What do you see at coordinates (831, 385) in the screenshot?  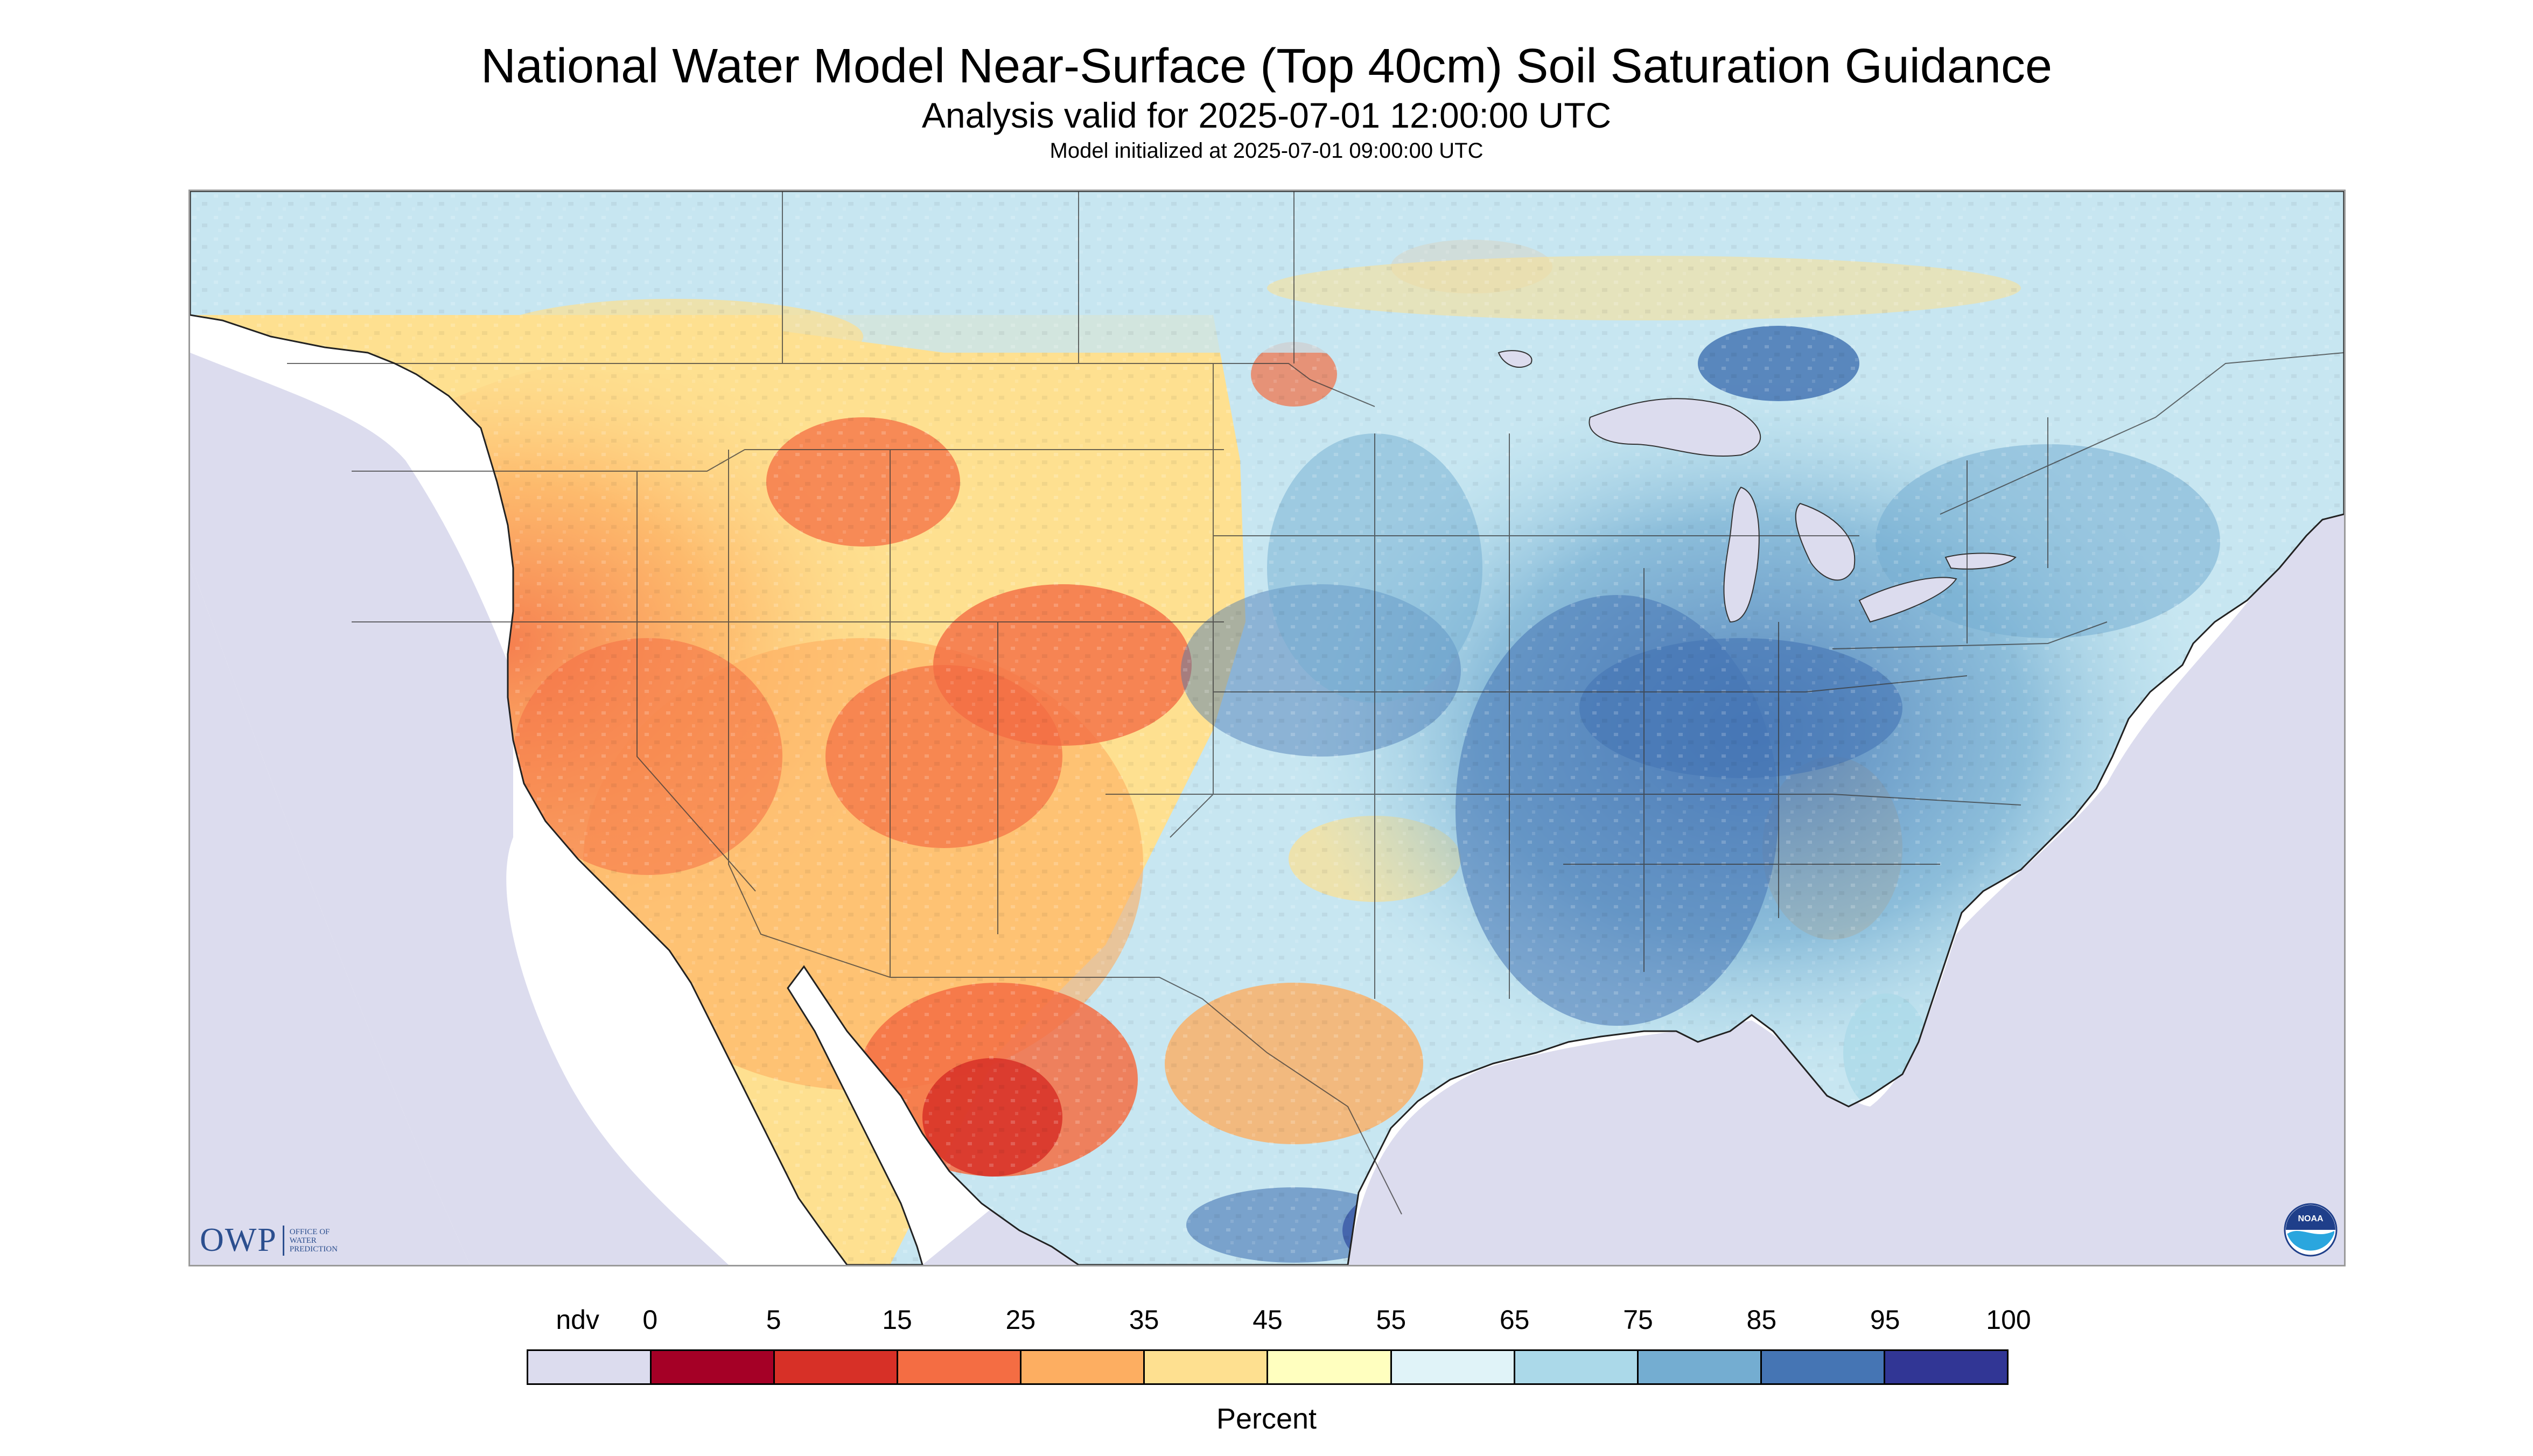 I see `us-canada-border-west` at bounding box center [831, 385].